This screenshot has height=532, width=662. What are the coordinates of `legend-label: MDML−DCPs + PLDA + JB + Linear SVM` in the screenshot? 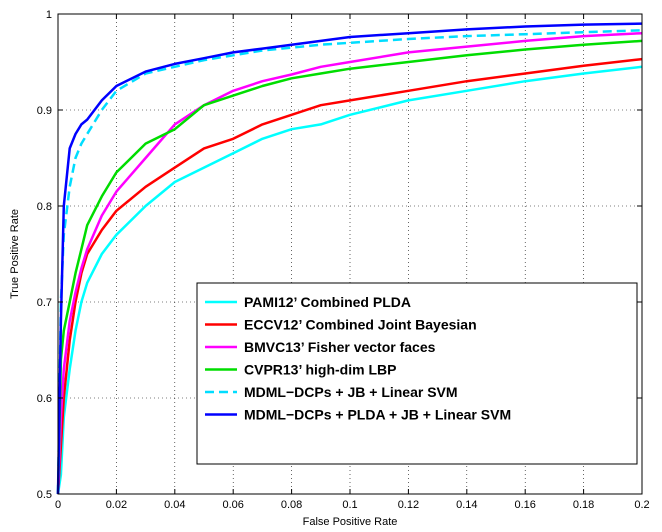 It's located at (377, 415).